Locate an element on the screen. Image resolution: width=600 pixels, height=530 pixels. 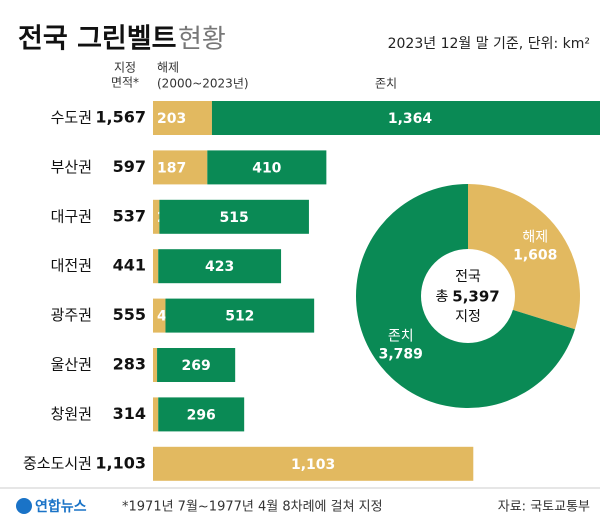
slice-value: 1,608 is located at coordinates (535, 255).